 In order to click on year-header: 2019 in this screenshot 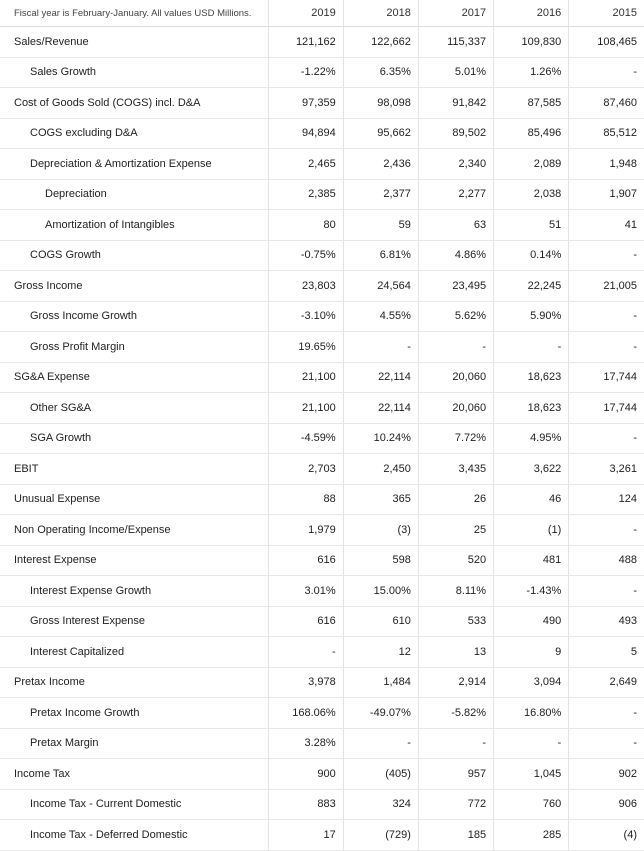, I will do `click(305, 13)`.